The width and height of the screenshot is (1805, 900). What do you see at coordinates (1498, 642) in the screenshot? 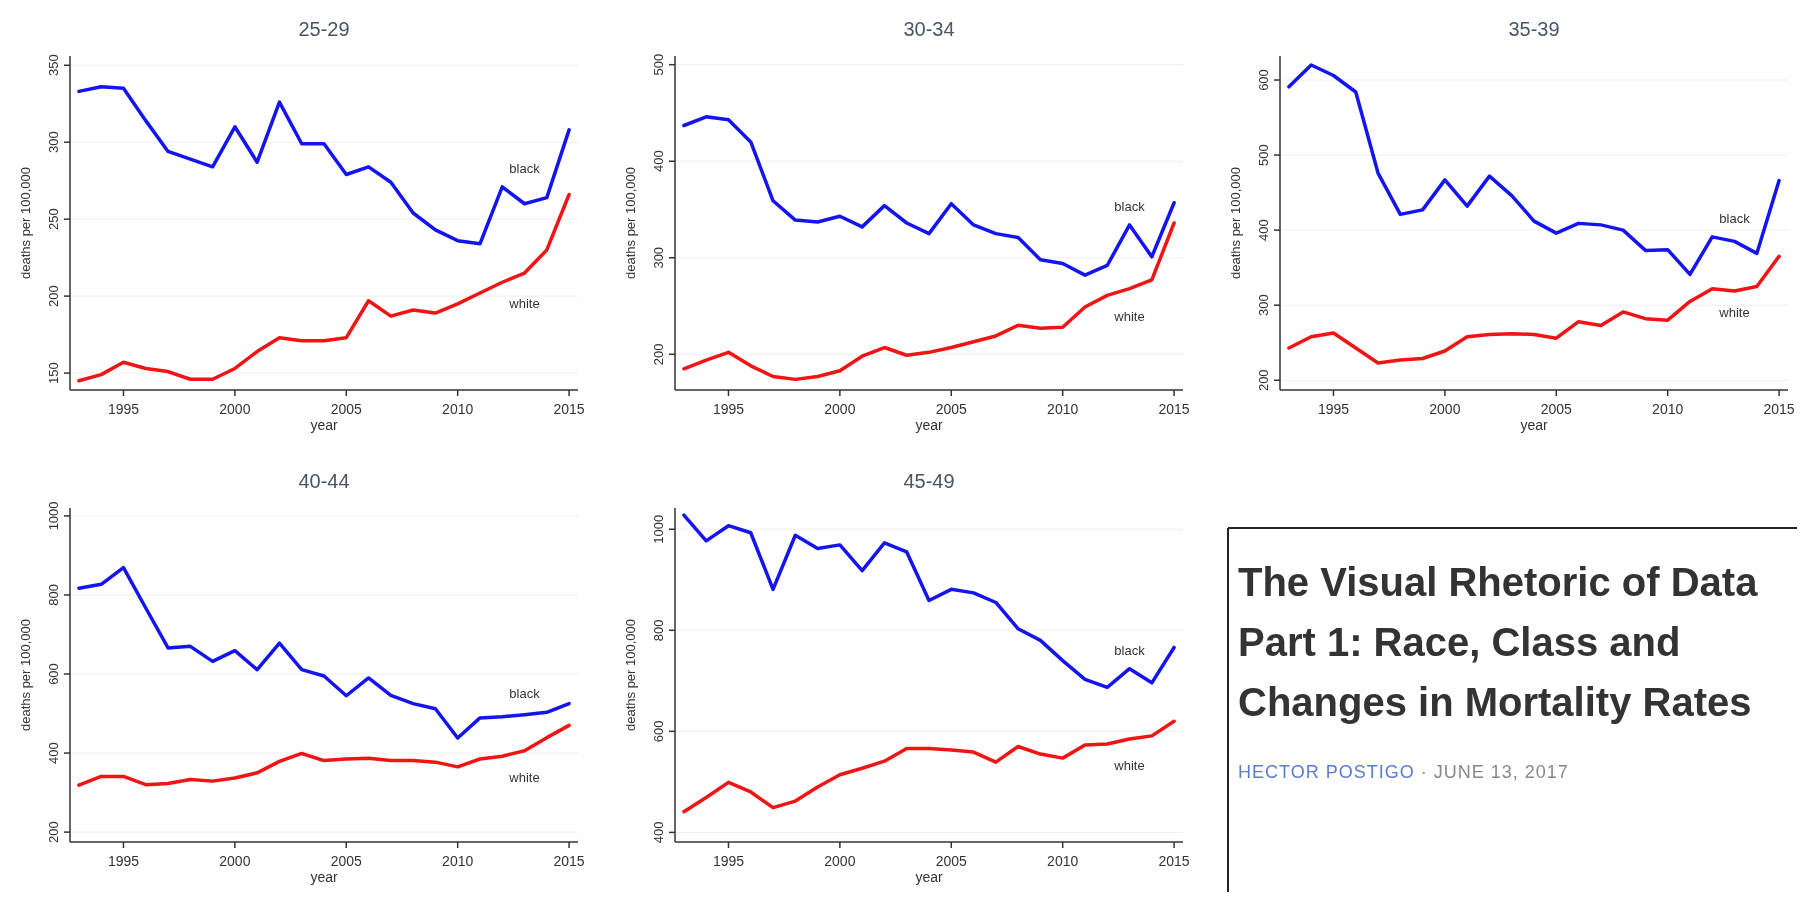
I see `text: The Visual Rhetoric of Data Part 1: Race, Class and Changes in Mortality Rates` at bounding box center [1498, 642].